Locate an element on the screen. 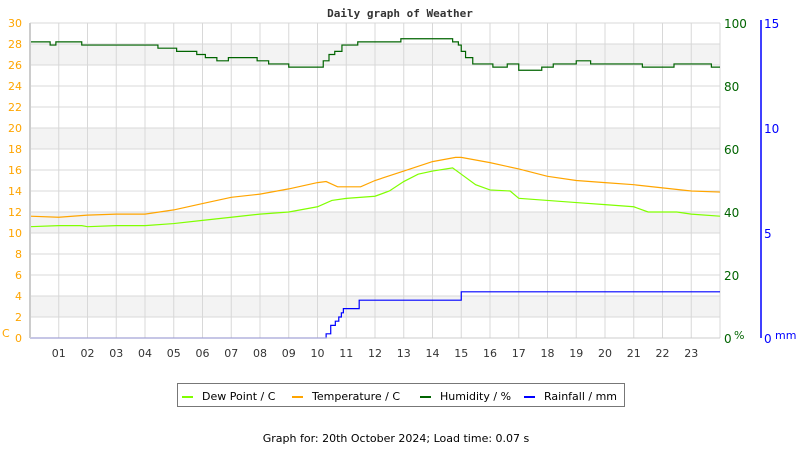 This screenshot has width=800, height=450. series-line-humidity is located at coordinates (375, 54).